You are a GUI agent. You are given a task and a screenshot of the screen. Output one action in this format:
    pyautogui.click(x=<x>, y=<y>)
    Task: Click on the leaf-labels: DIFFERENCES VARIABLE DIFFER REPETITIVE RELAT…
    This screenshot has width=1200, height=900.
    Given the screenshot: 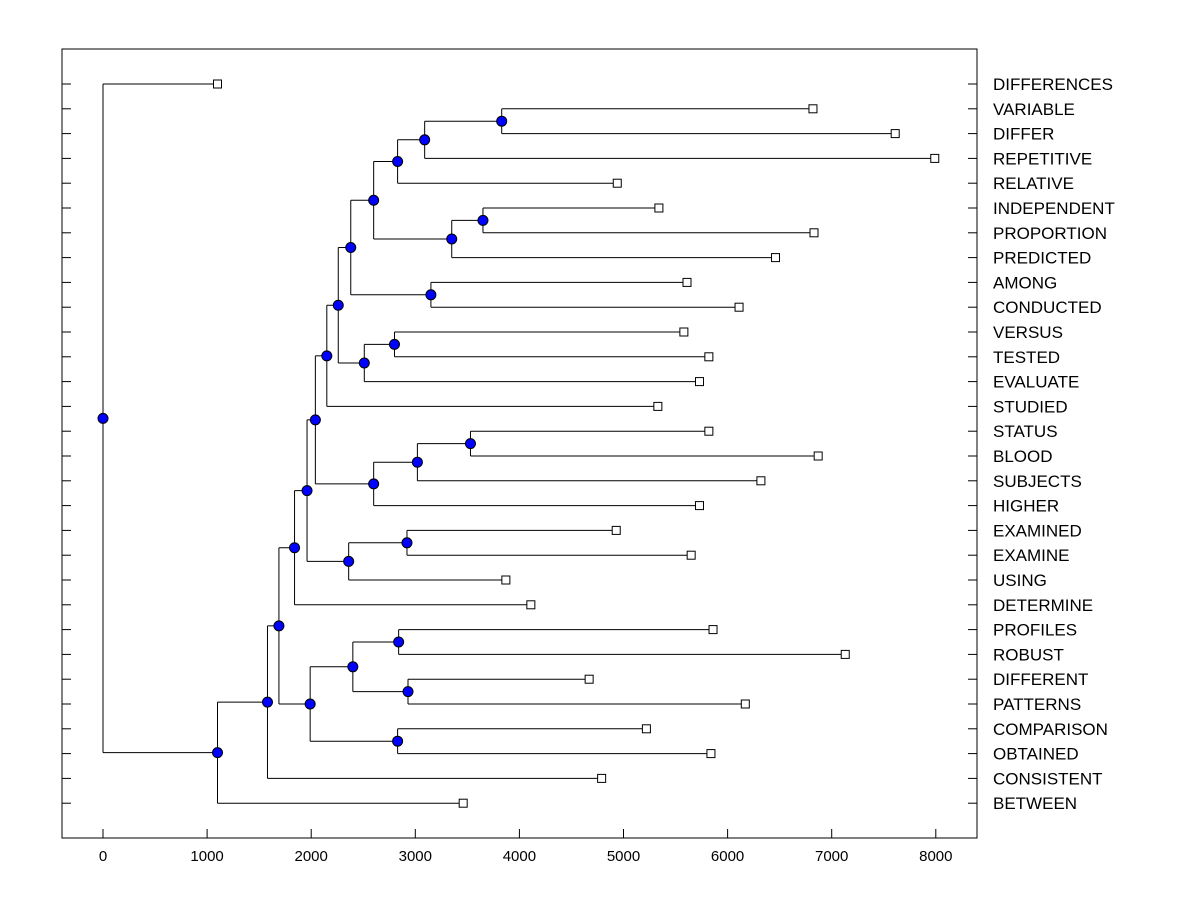 What is the action you would take?
    pyautogui.click(x=1054, y=444)
    